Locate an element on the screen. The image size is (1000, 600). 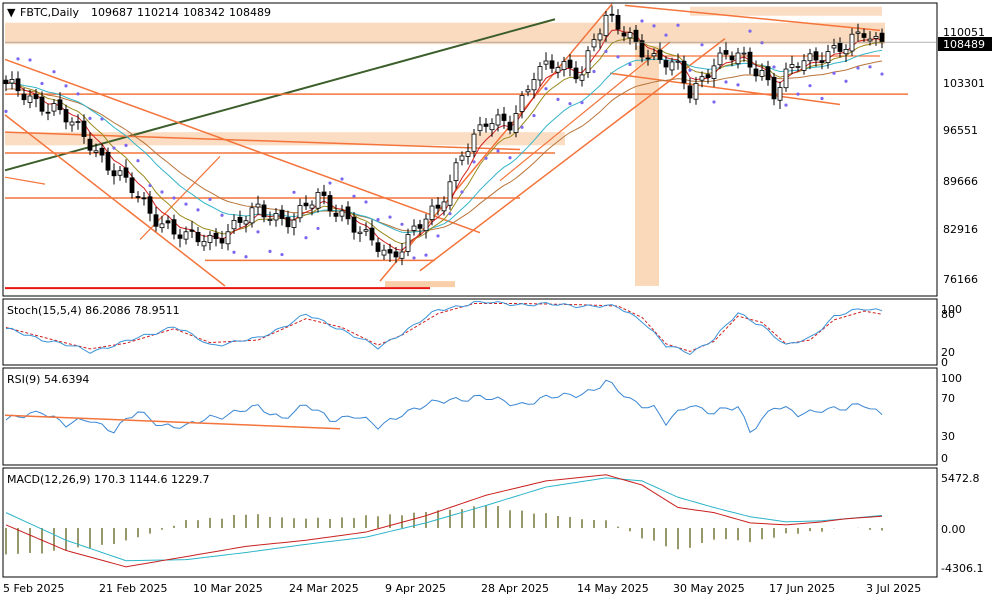
falling-support is located at coordinates (725, 89).